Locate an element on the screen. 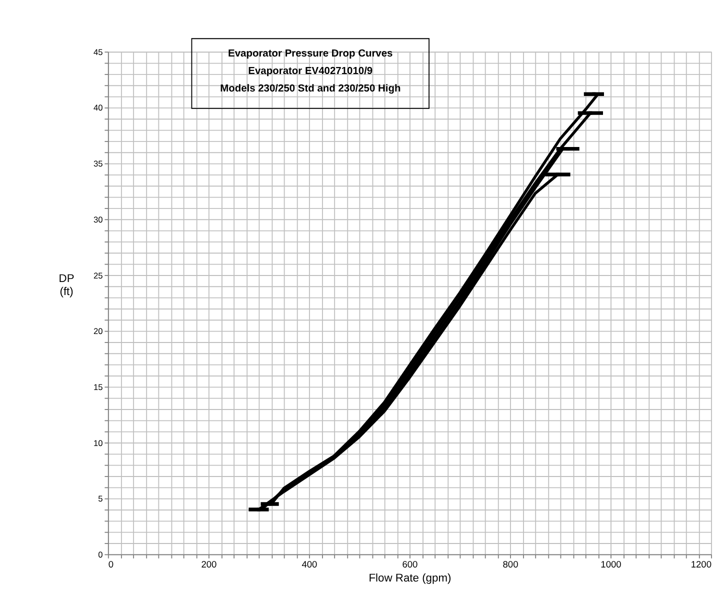 This screenshot has height=598, width=725. y-tick-label: 45 is located at coordinates (99, 51).